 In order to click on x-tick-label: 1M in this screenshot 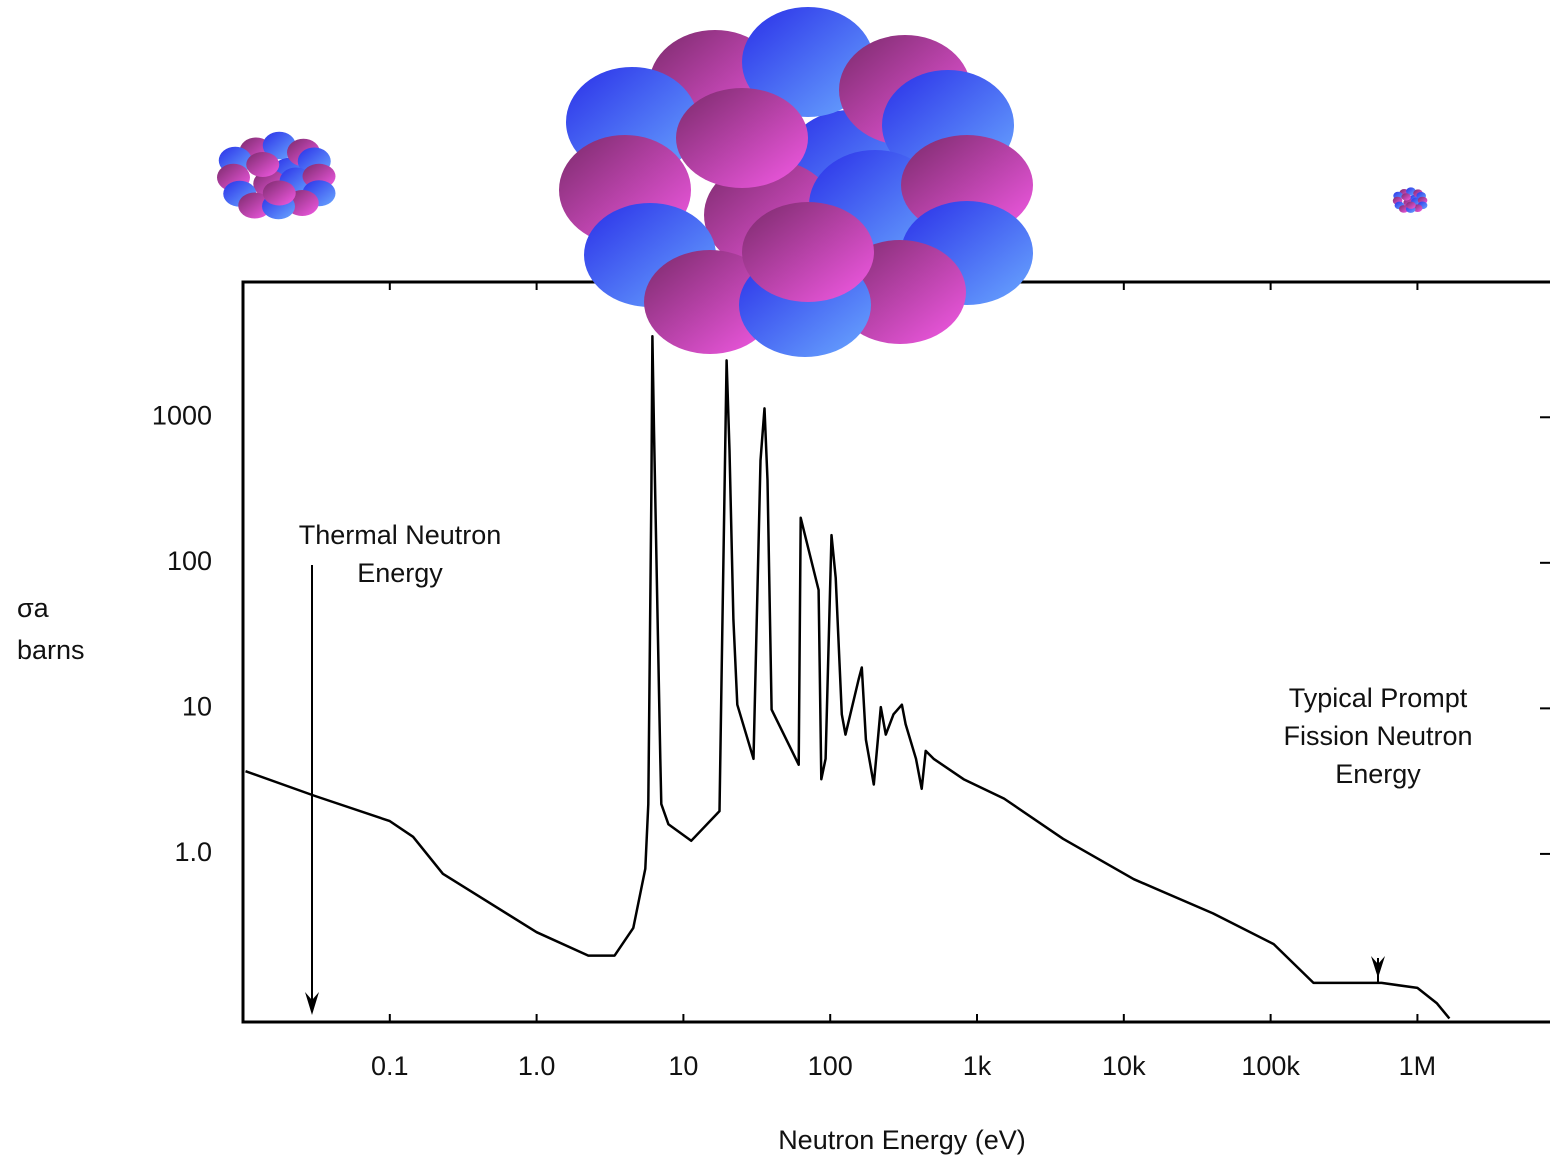, I will do `click(1418, 1066)`.